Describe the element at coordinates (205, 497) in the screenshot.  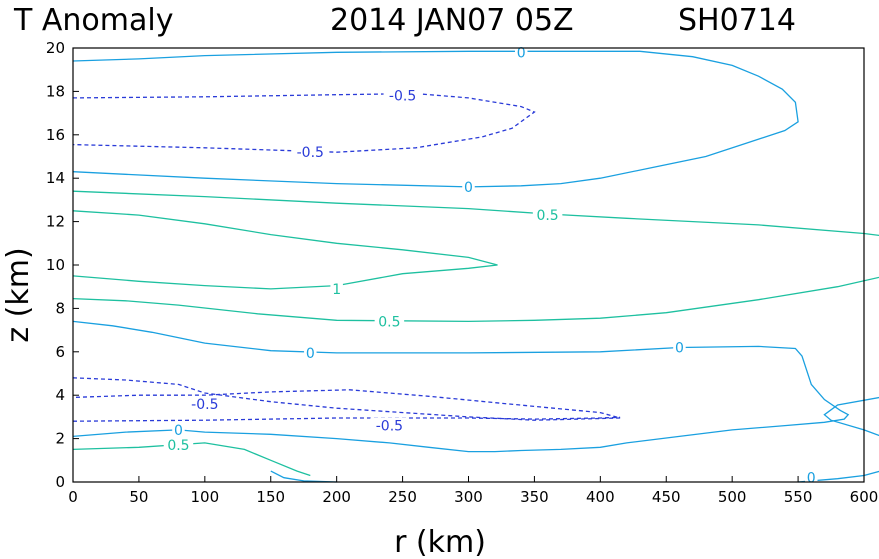
I see `x-tick-label: 100` at that location.